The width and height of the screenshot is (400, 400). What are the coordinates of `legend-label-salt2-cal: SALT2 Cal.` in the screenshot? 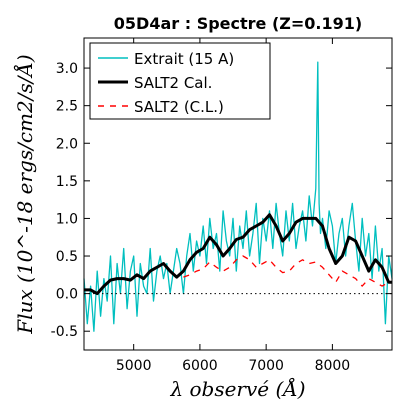 It's located at (173, 83).